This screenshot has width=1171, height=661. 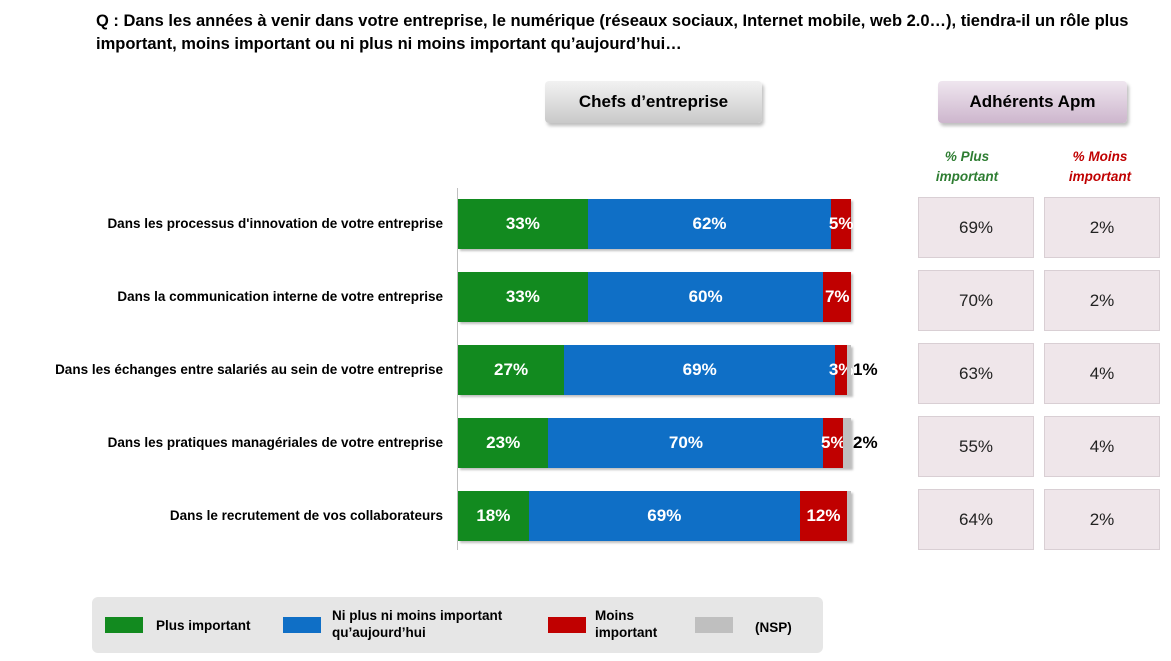 What do you see at coordinates (1032, 102) in the screenshot?
I see `adherents-apm-header: Adhérents Apm` at bounding box center [1032, 102].